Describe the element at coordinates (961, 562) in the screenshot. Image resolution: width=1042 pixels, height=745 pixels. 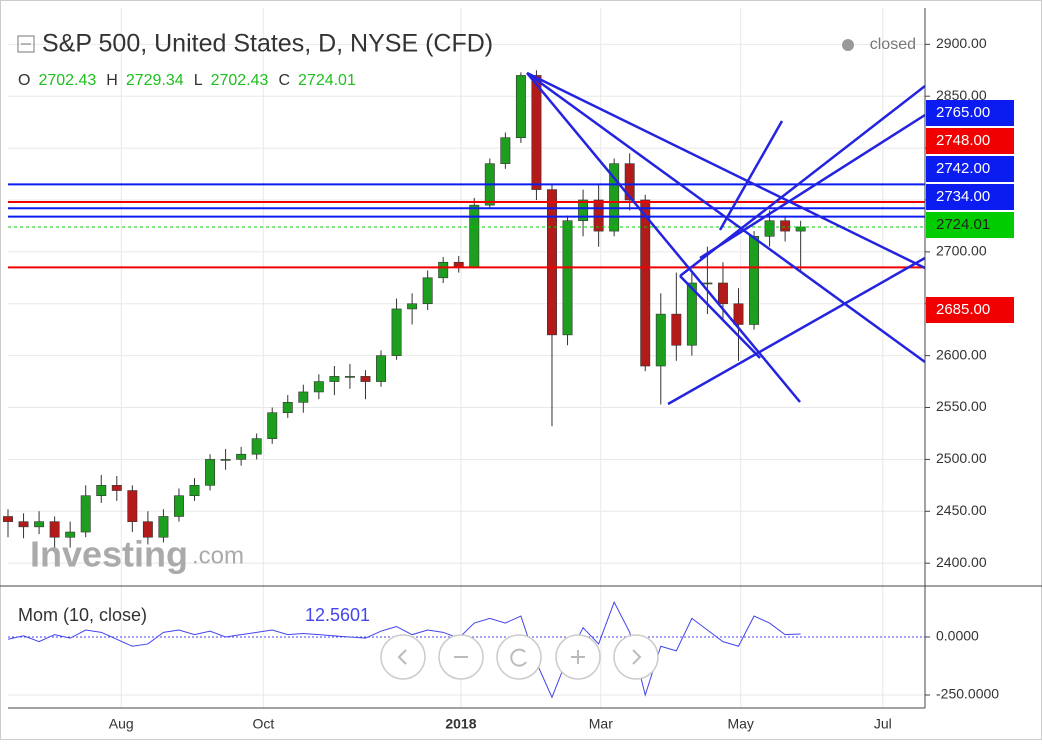
I see `y-tick-label: 2400.00` at that location.